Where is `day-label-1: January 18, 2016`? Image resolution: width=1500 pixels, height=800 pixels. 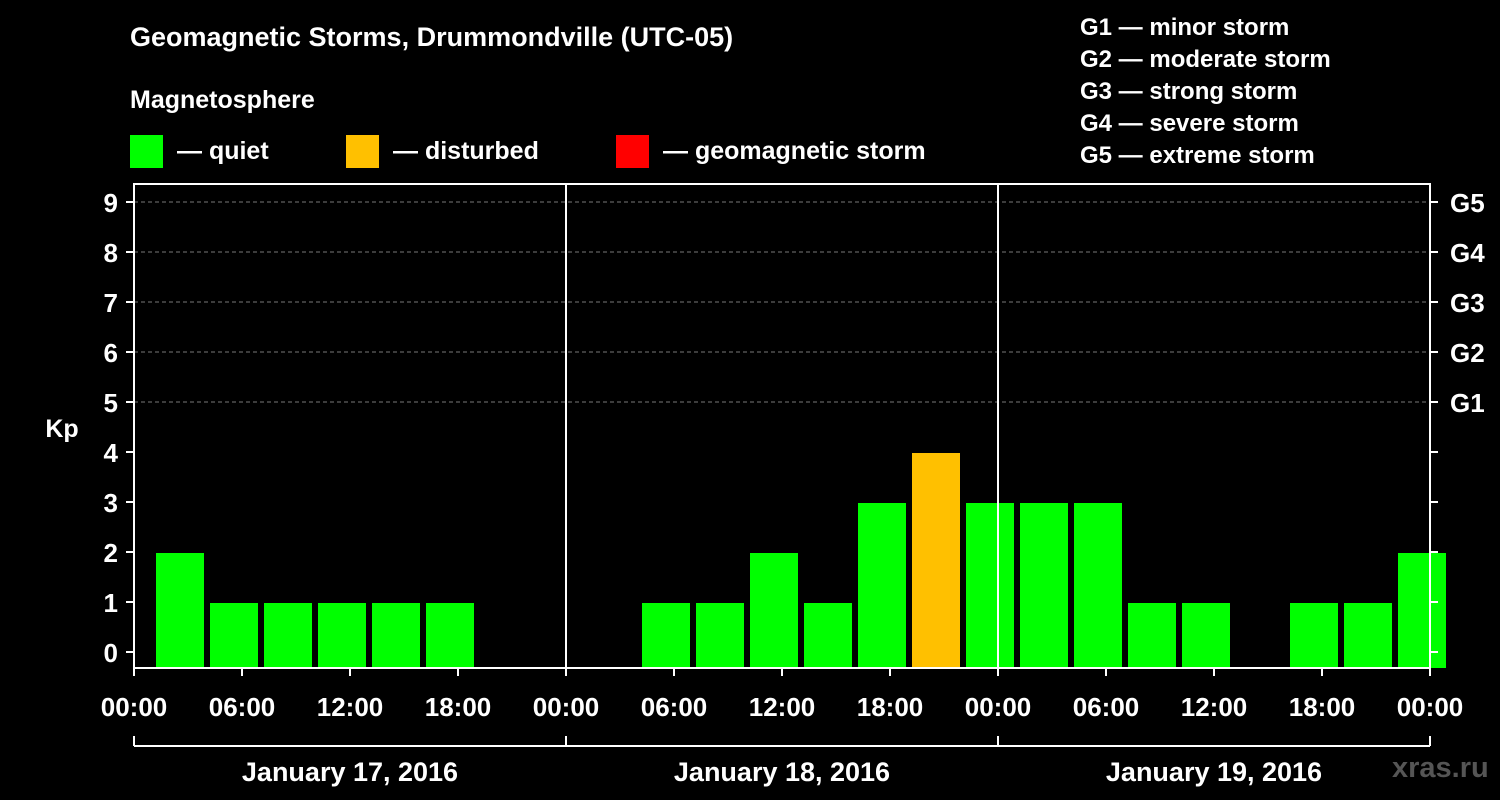 day-label-1: January 18, 2016 is located at coordinates (782, 772).